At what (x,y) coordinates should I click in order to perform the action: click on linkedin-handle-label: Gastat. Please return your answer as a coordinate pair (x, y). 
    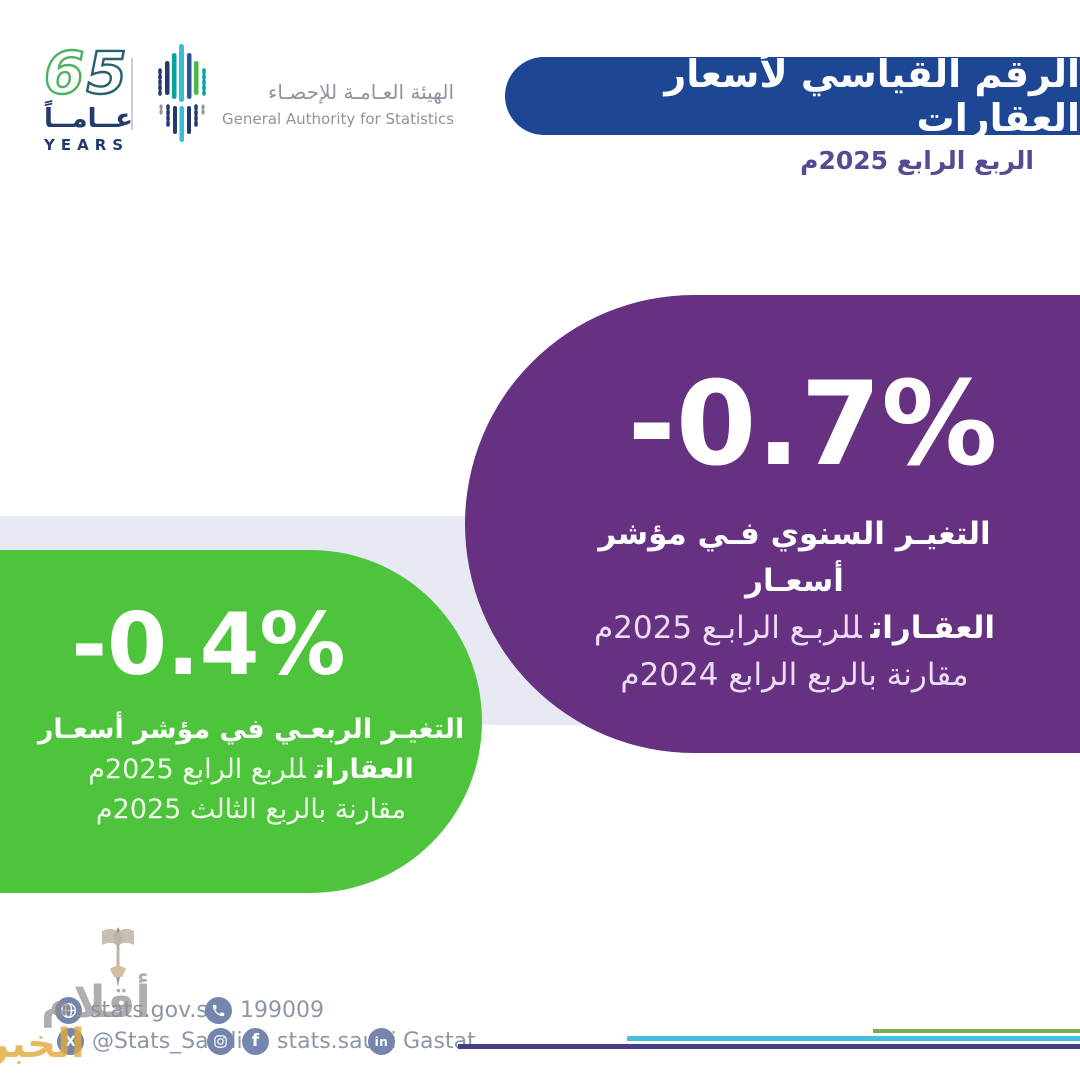
    Looking at the image, I should click on (439, 1041).